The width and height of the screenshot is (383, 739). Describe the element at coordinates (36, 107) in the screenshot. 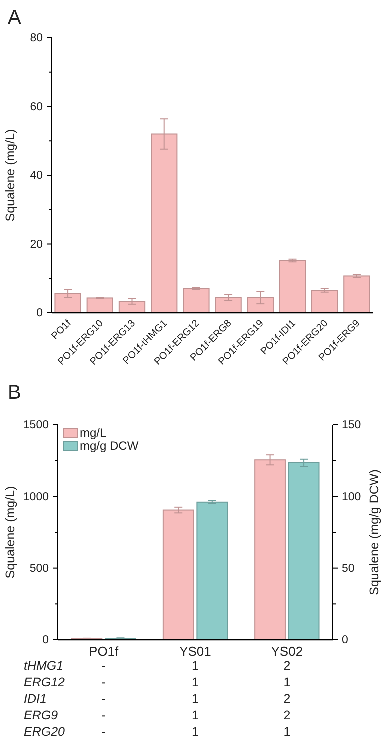

I see `y-tick-label: 60` at that location.